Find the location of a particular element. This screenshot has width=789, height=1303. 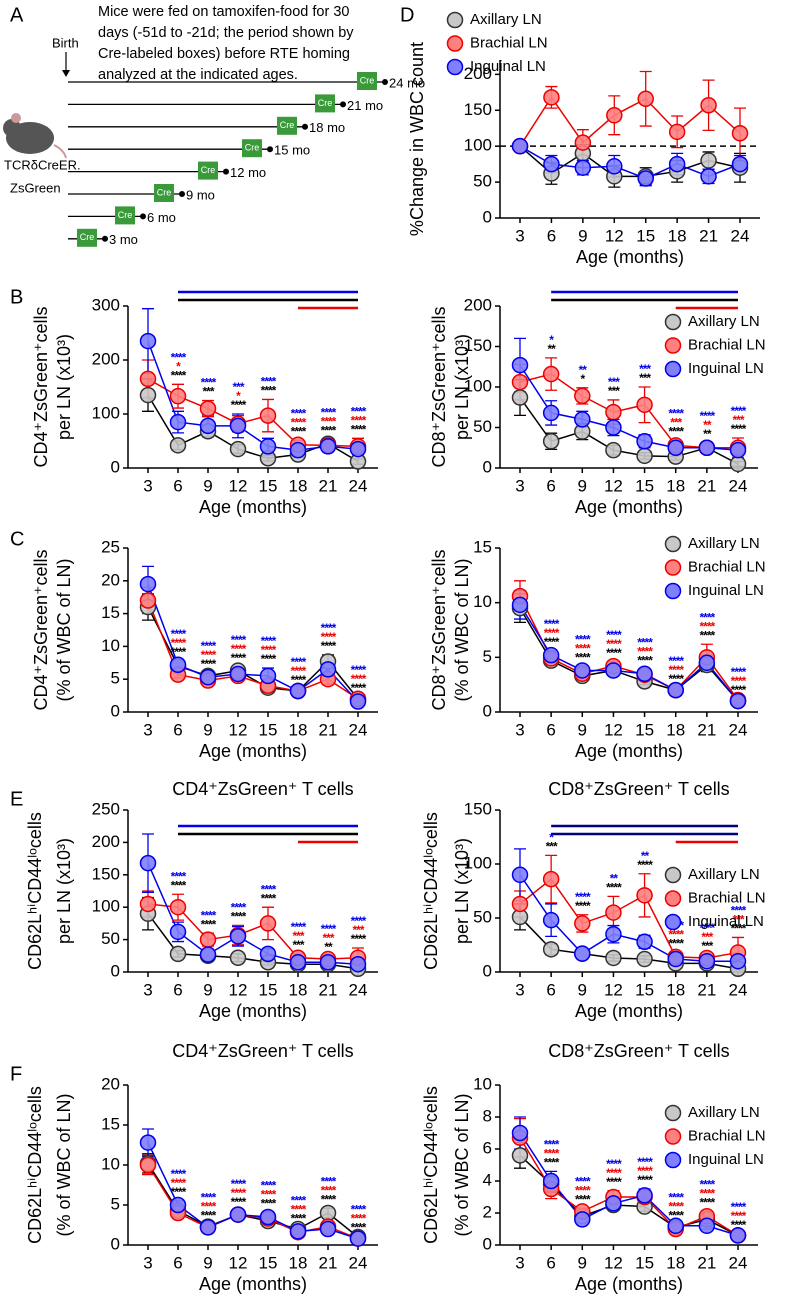

y-tick-label: 8 is located at coordinates (487, 1115).